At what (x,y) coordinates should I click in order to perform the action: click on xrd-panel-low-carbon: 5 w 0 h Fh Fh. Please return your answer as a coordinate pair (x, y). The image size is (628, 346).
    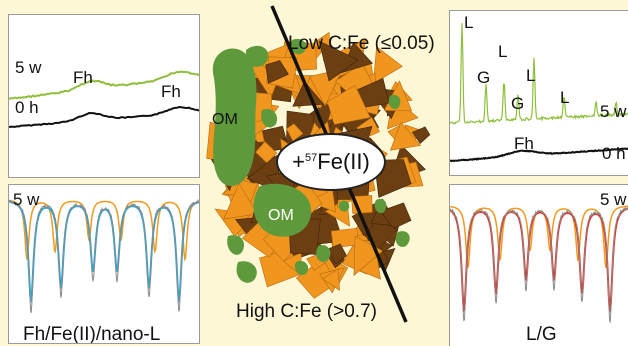
    Looking at the image, I should click on (104, 96).